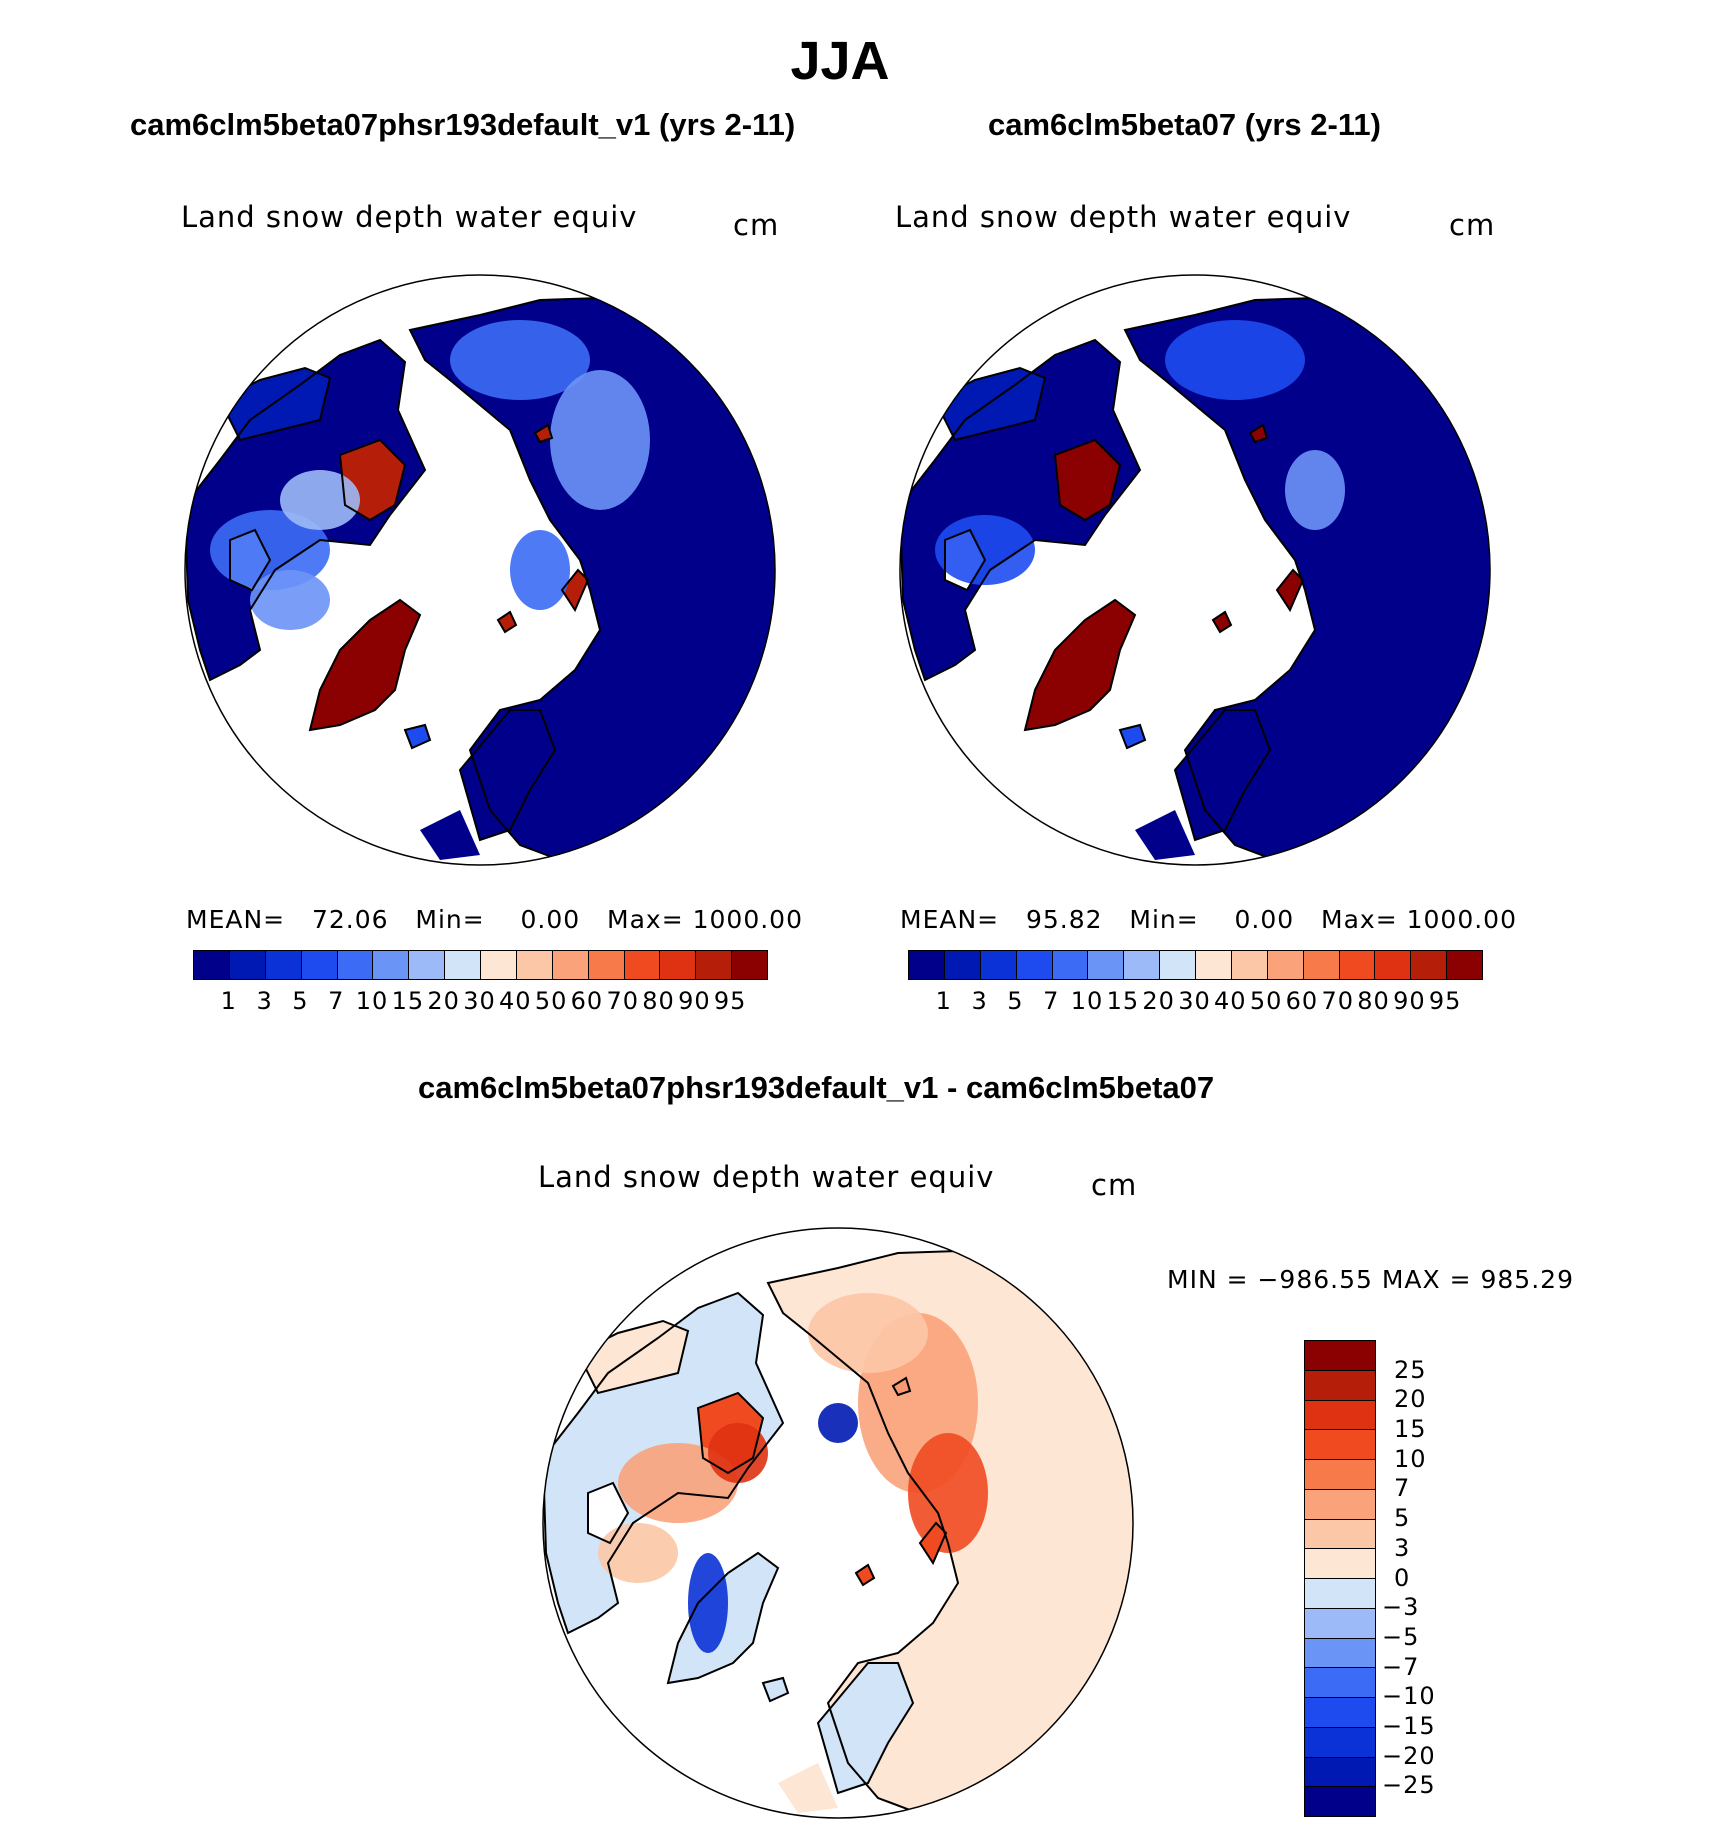 The image size is (1710, 1839). I want to click on panel3-map-fields, so click(838, 1523).